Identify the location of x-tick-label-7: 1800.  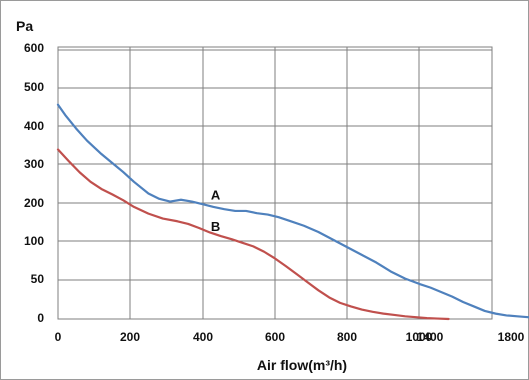
(511, 337).